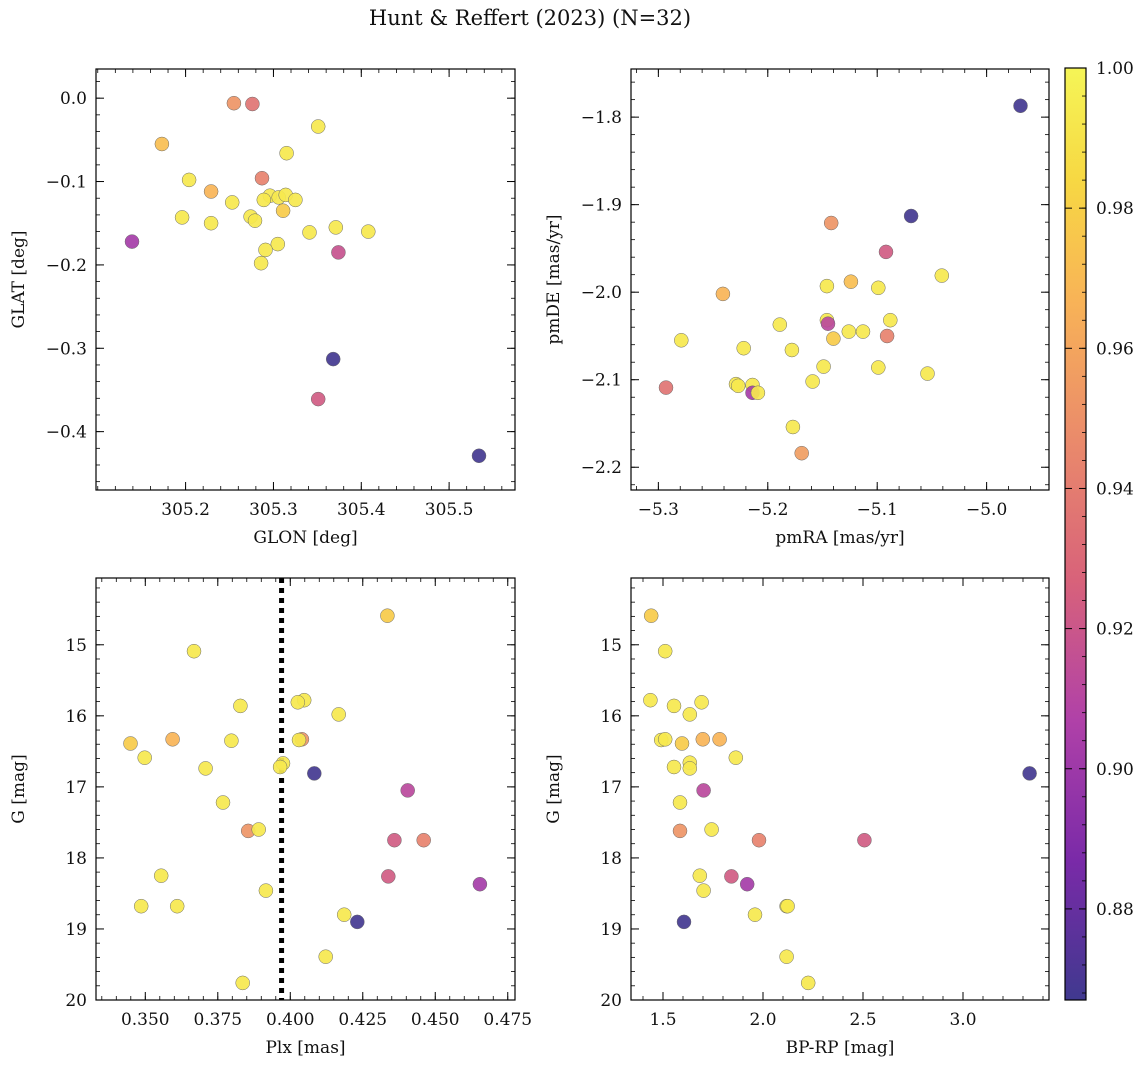  Describe the element at coordinates (839, 538) in the screenshot. I see `x-axis-label: pmRA [mas/yr]` at that location.